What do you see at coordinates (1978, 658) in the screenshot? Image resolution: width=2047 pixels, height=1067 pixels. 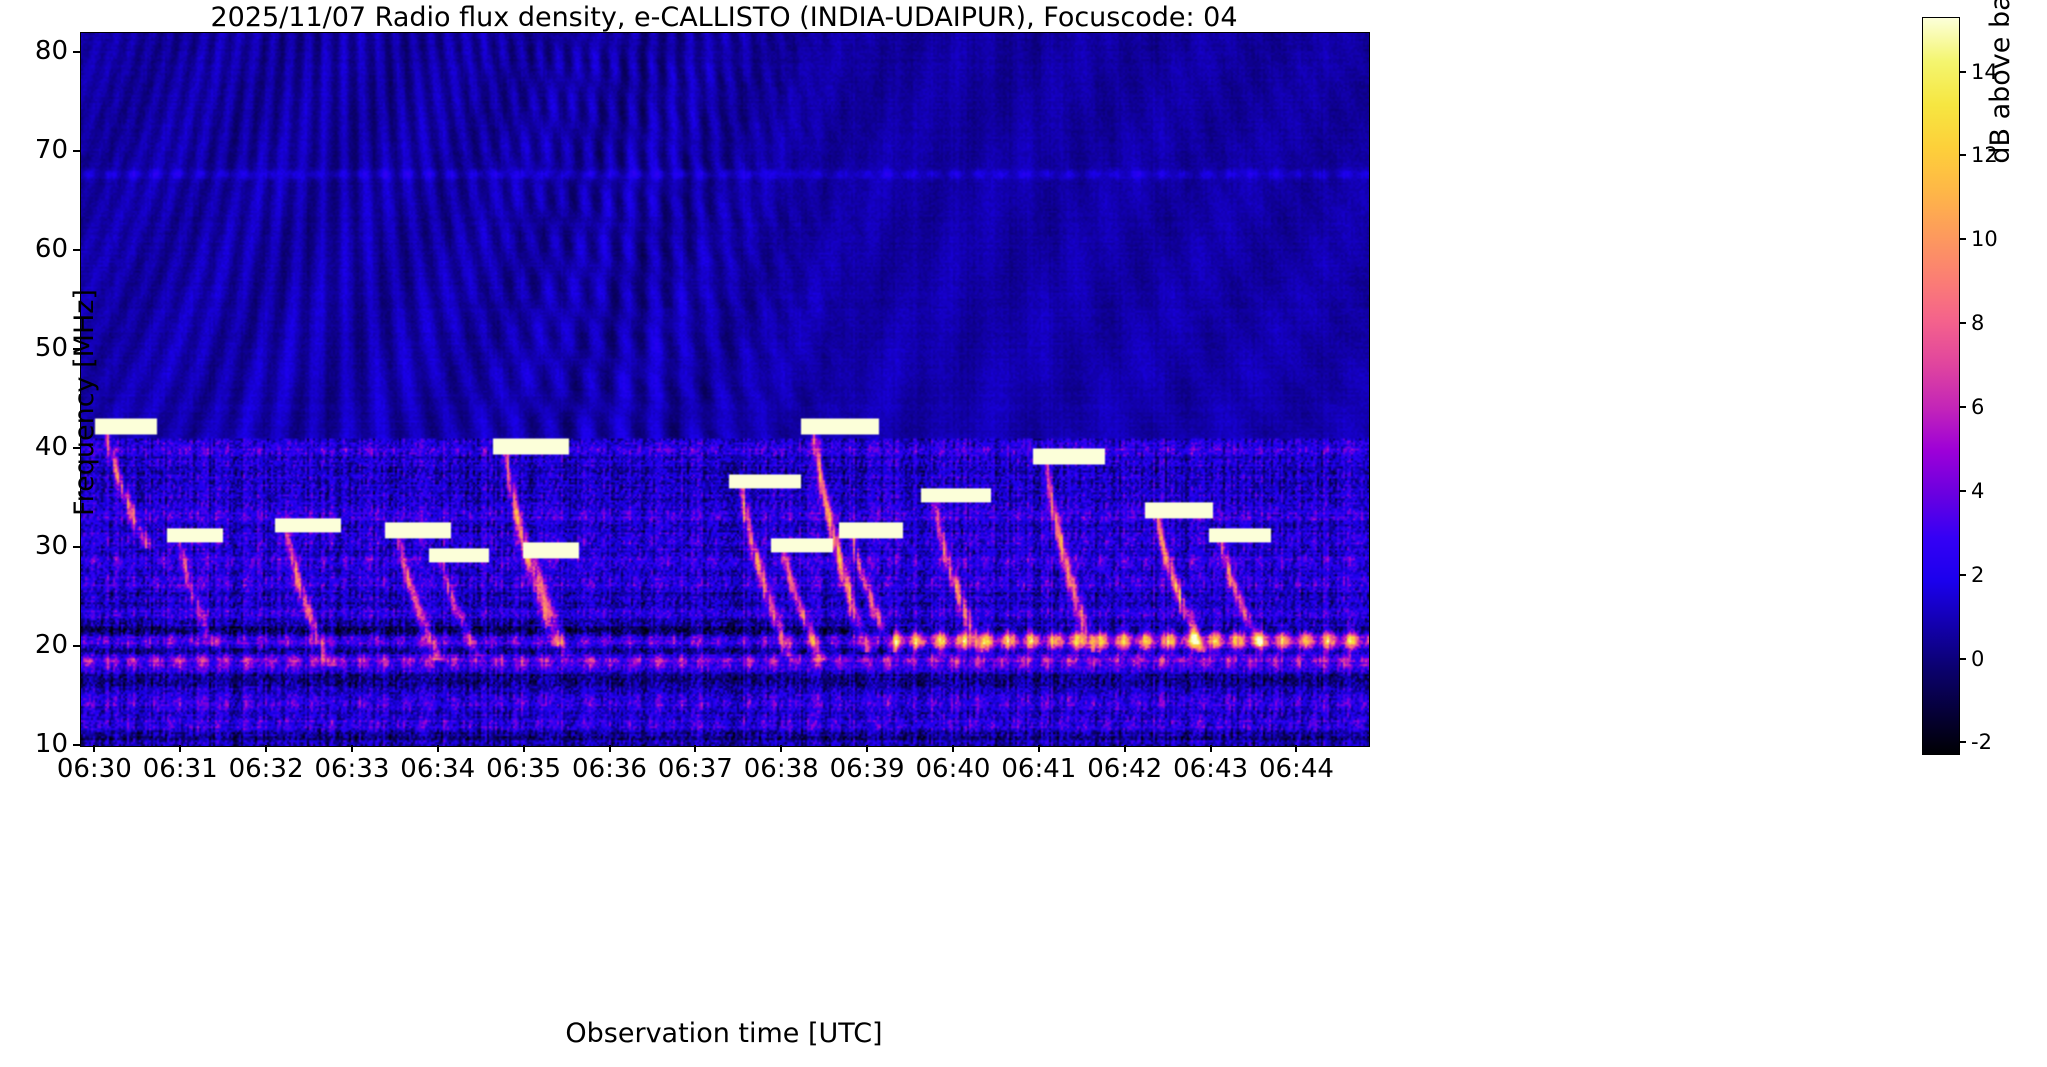 I see `colorbar-tick-label: 0` at bounding box center [1978, 658].